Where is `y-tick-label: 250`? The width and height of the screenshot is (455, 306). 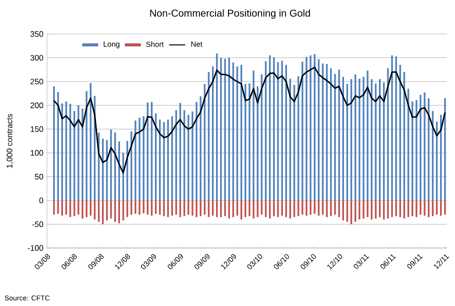 y-tick-label: 250 is located at coordinates (37, 81).